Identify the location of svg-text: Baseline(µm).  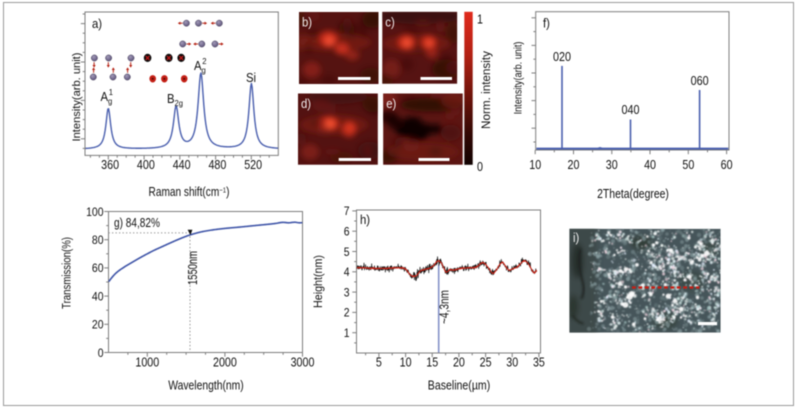
(459, 385).